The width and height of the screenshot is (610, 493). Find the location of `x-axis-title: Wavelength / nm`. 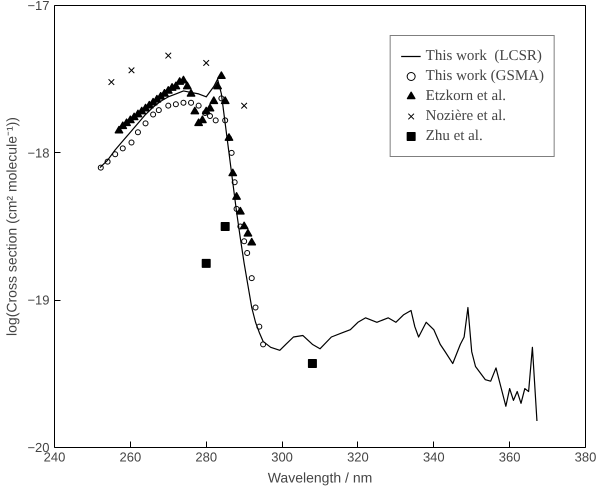

x-axis-title: Wavelength / nm is located at coordinates (320, 478).